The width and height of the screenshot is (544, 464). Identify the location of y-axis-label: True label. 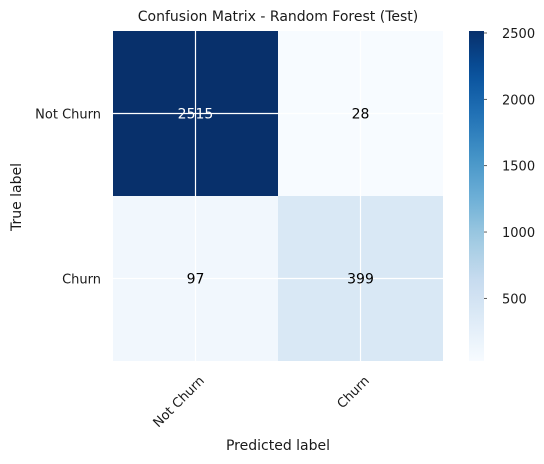
(17, 197).